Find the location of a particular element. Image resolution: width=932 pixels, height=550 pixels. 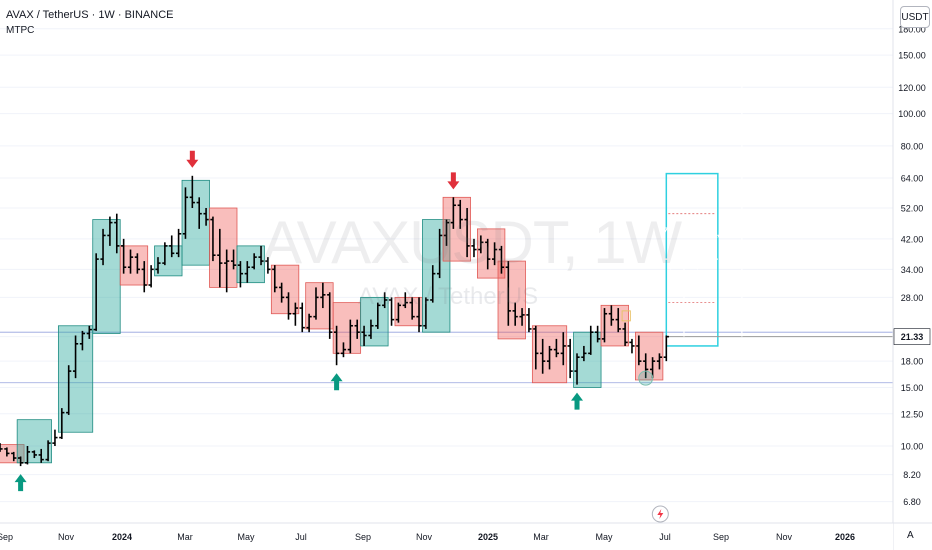

down-arrow-icon is located at coordinates (453, 181).